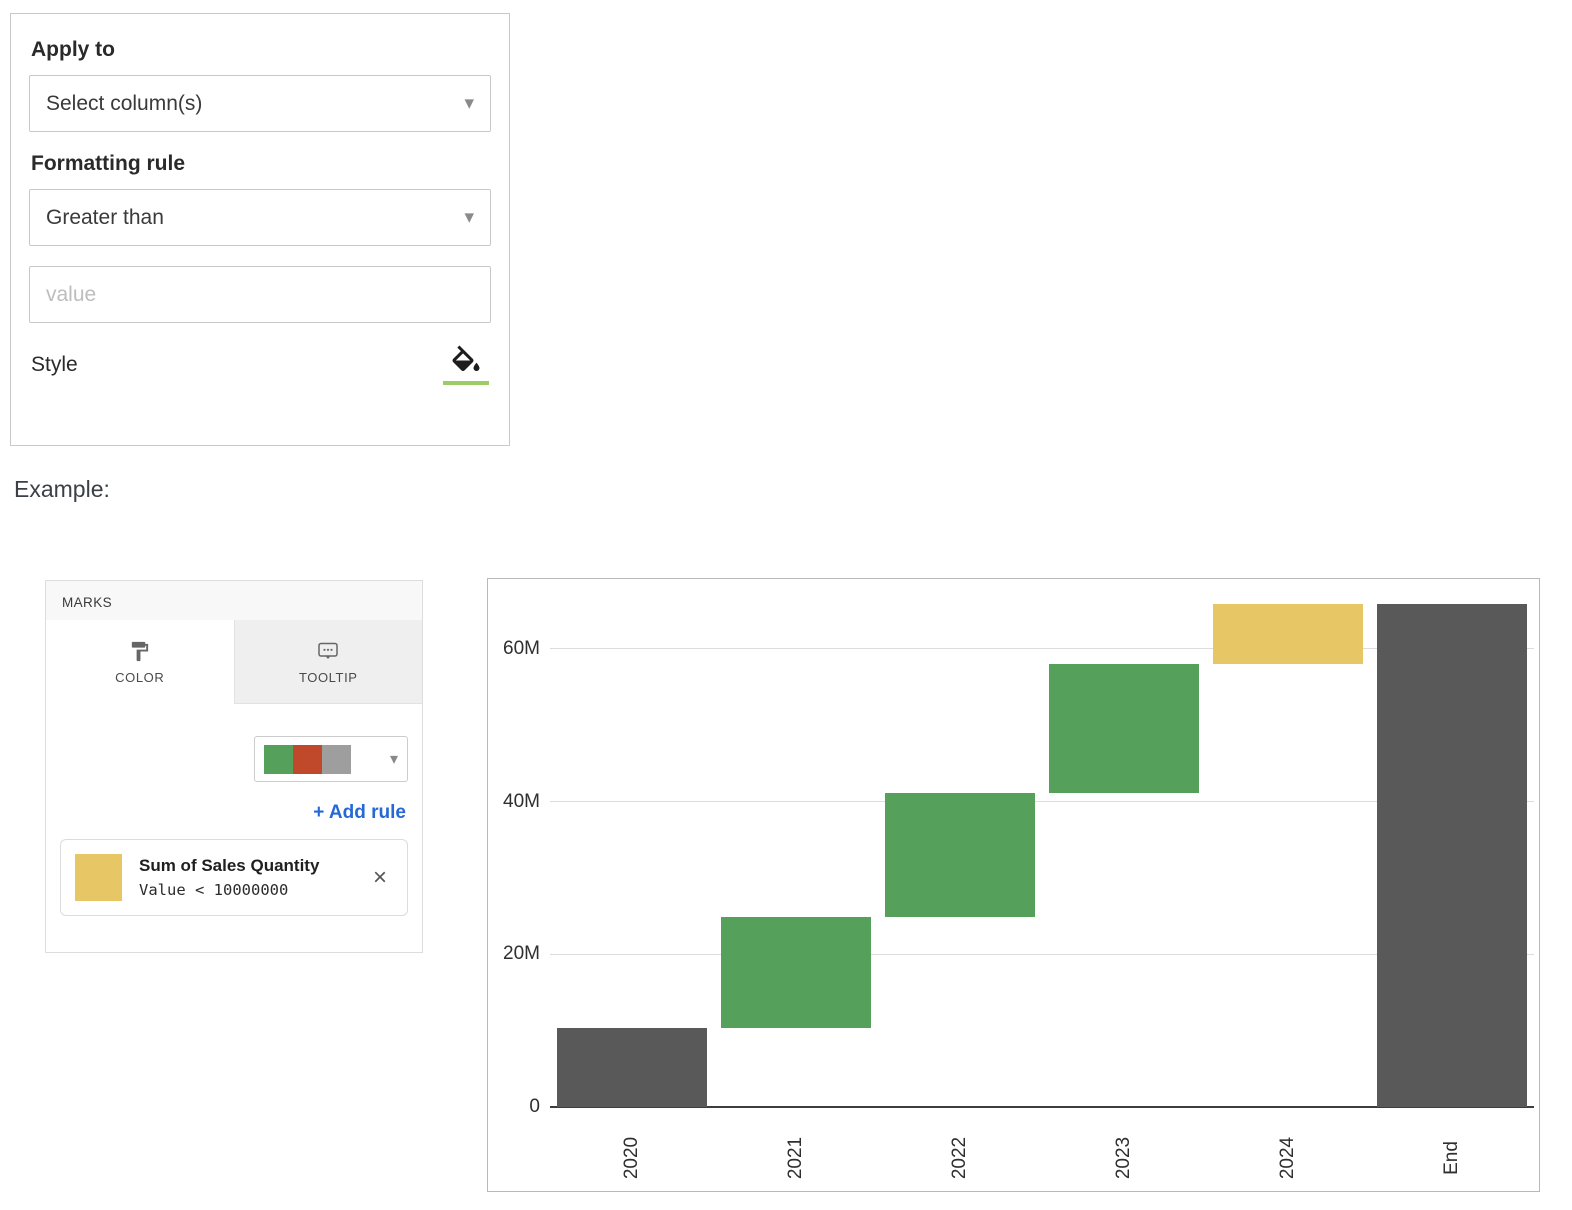 This screenshot has height=1210, width=1572. What do you see at coordinates (1288, 634) in the screenshot?
I see `bar-2024` at bounding box center [1288, 634].